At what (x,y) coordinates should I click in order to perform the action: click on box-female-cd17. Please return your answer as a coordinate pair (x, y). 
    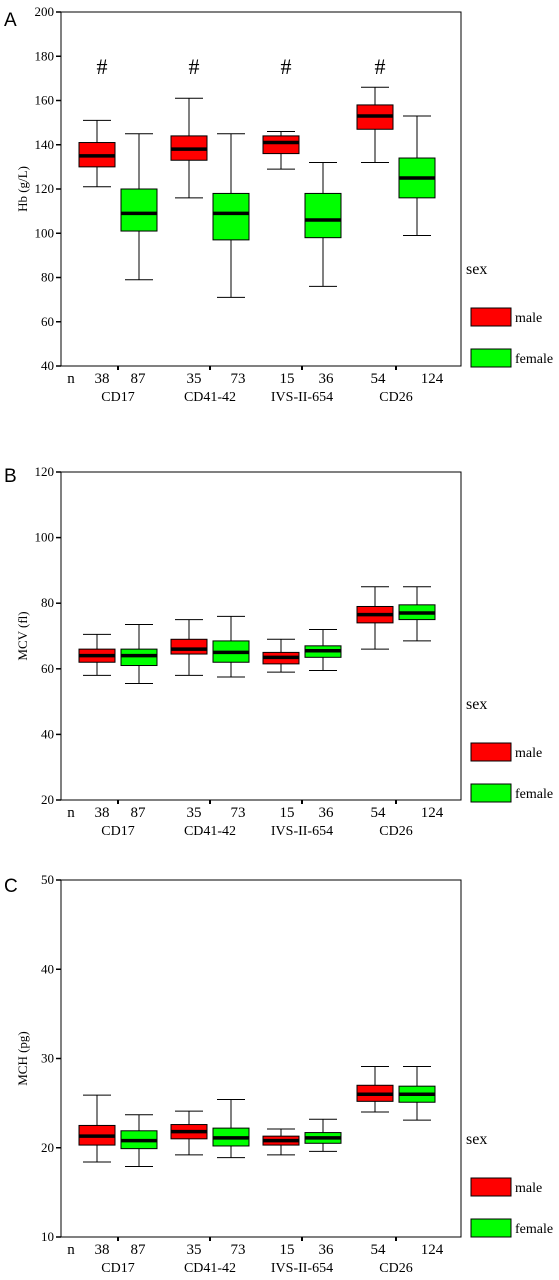
    Looking at the image, I should click on (139, 207).